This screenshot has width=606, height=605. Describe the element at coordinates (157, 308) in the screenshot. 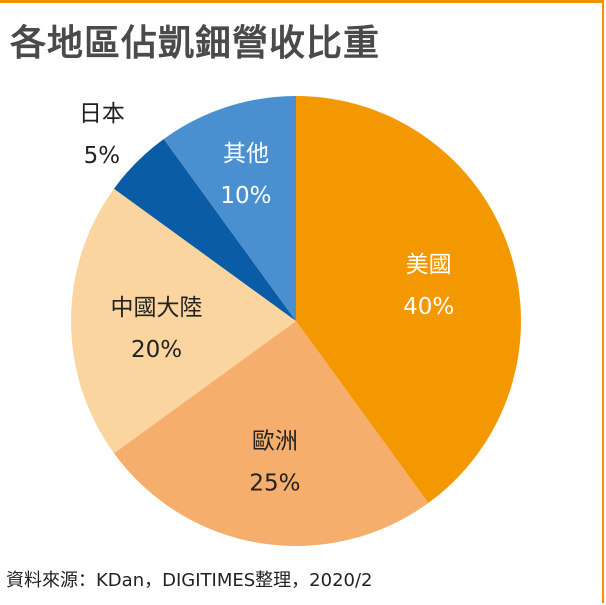

I see `slice-category-label: 中國大陸` at that location.